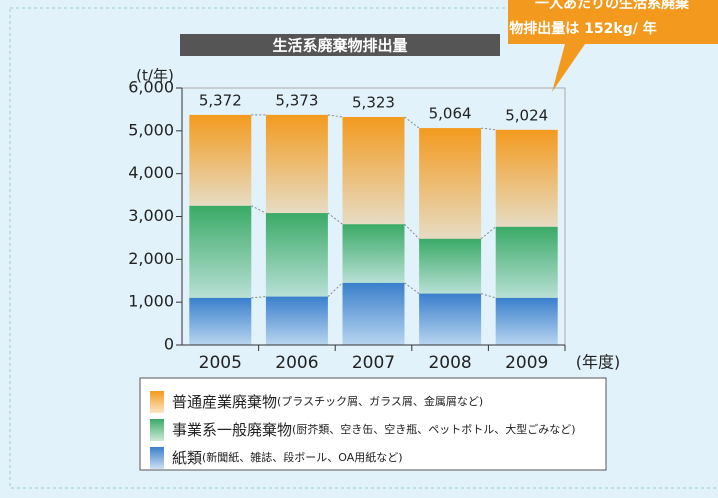 Image resolution: width=718 pixels, height=498 pixels. Describe the element at coordinates (612, 6) in the screenshot. I see `callout-text: 一人あたりの生活系廃棄` at that location.